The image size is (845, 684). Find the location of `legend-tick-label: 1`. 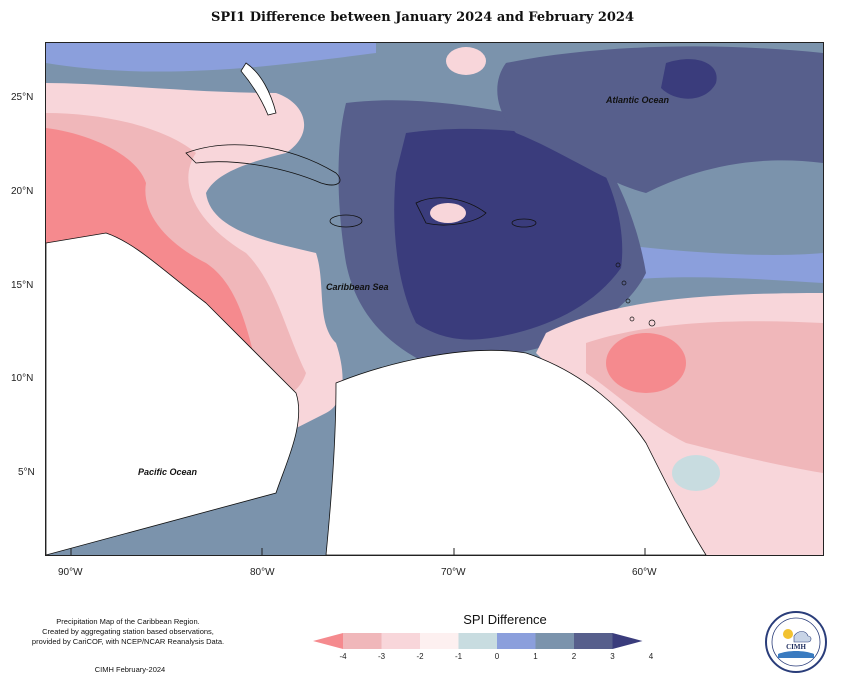

legend-tick-label: 1 is located at coordinates (535, 656).